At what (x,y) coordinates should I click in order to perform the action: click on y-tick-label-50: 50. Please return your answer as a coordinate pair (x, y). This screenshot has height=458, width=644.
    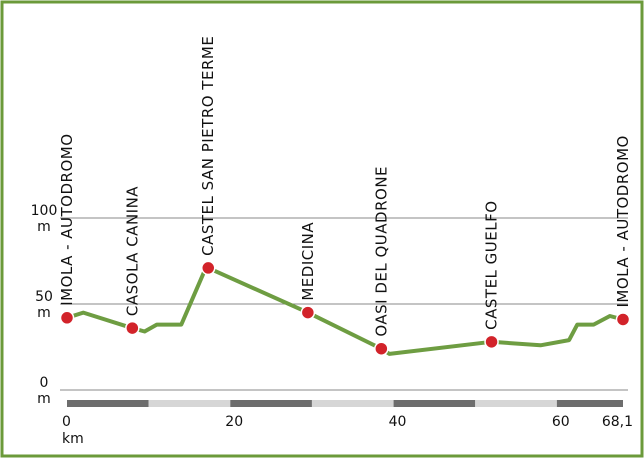
    Looking at the image, I should click on (44, 297).